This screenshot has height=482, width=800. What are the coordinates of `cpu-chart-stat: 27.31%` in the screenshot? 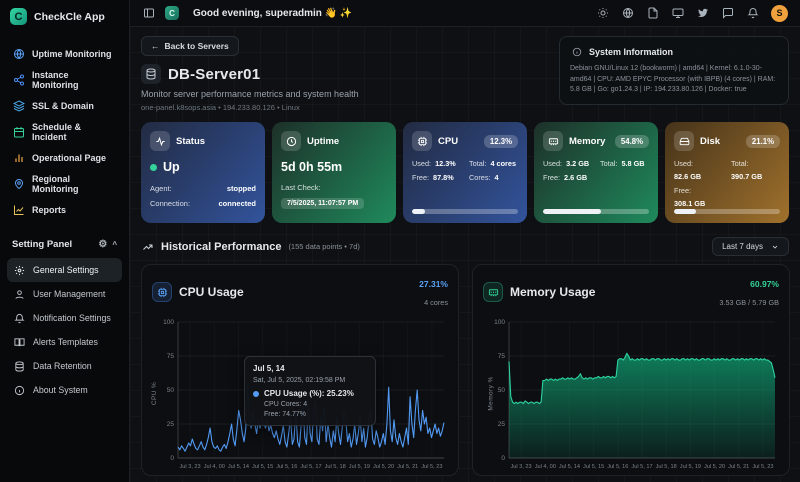 It's located at (433, 284).